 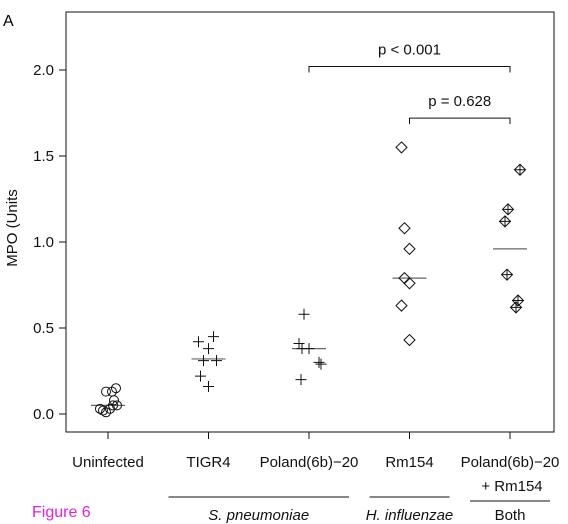 What do you see at coordinates (43, 70) in the screenshot?
I see `y-tick-label: 2.0` at bounding box center [43, 70].